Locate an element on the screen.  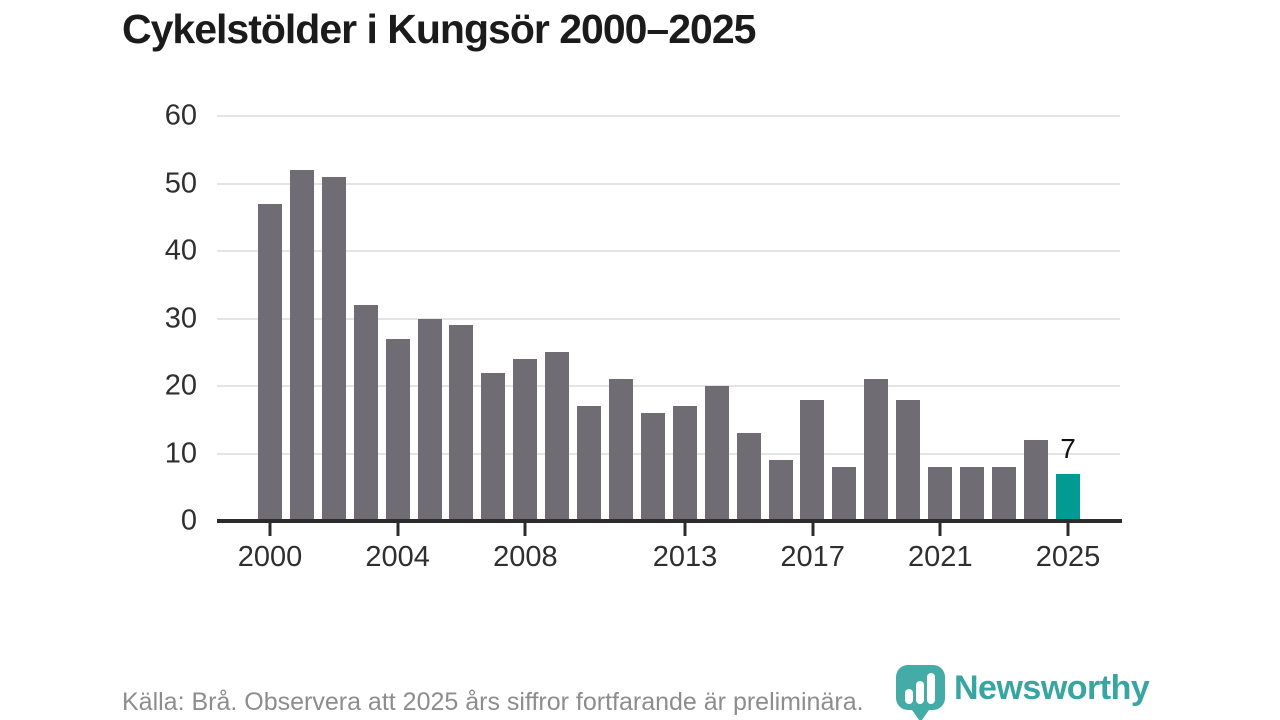
bar-2002 is located at coordinates (333, 348).